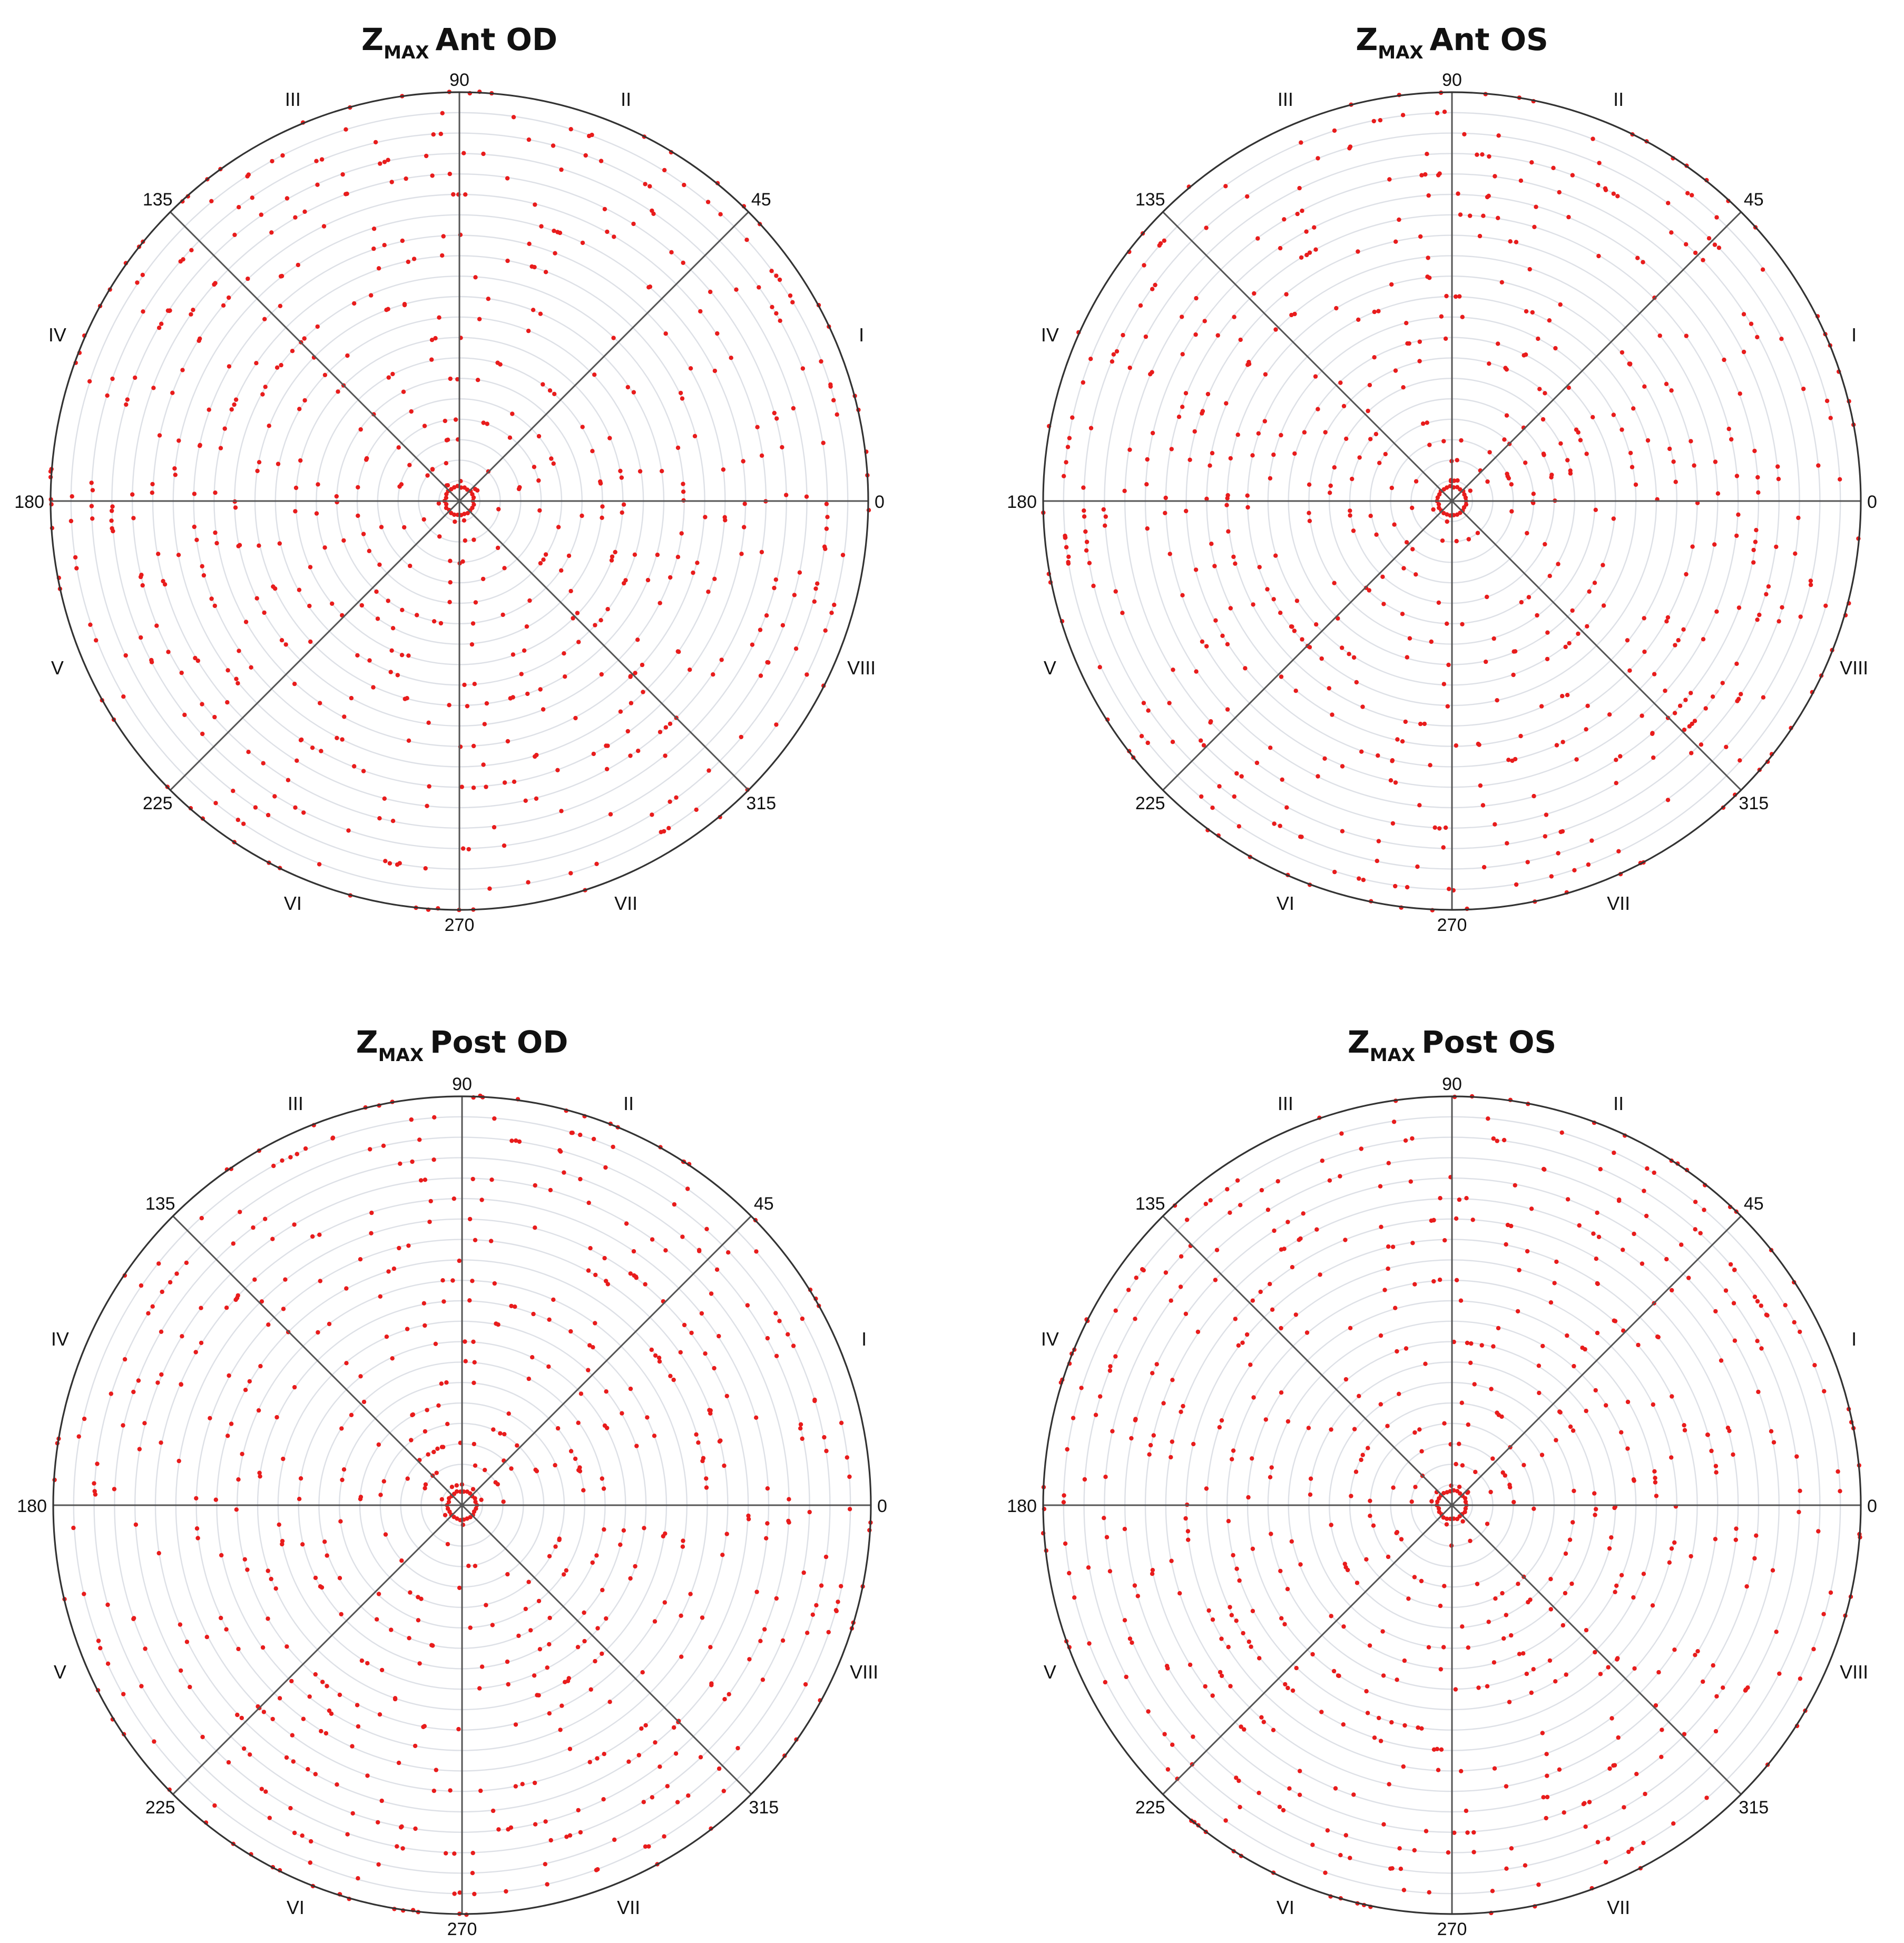 The width and height of the screenshot is (1904, 1943). What do you see at coordinates (628, 1907) in the screenshot?
I see `octant-label-VII: VII` at bounding box center [628, 1907].